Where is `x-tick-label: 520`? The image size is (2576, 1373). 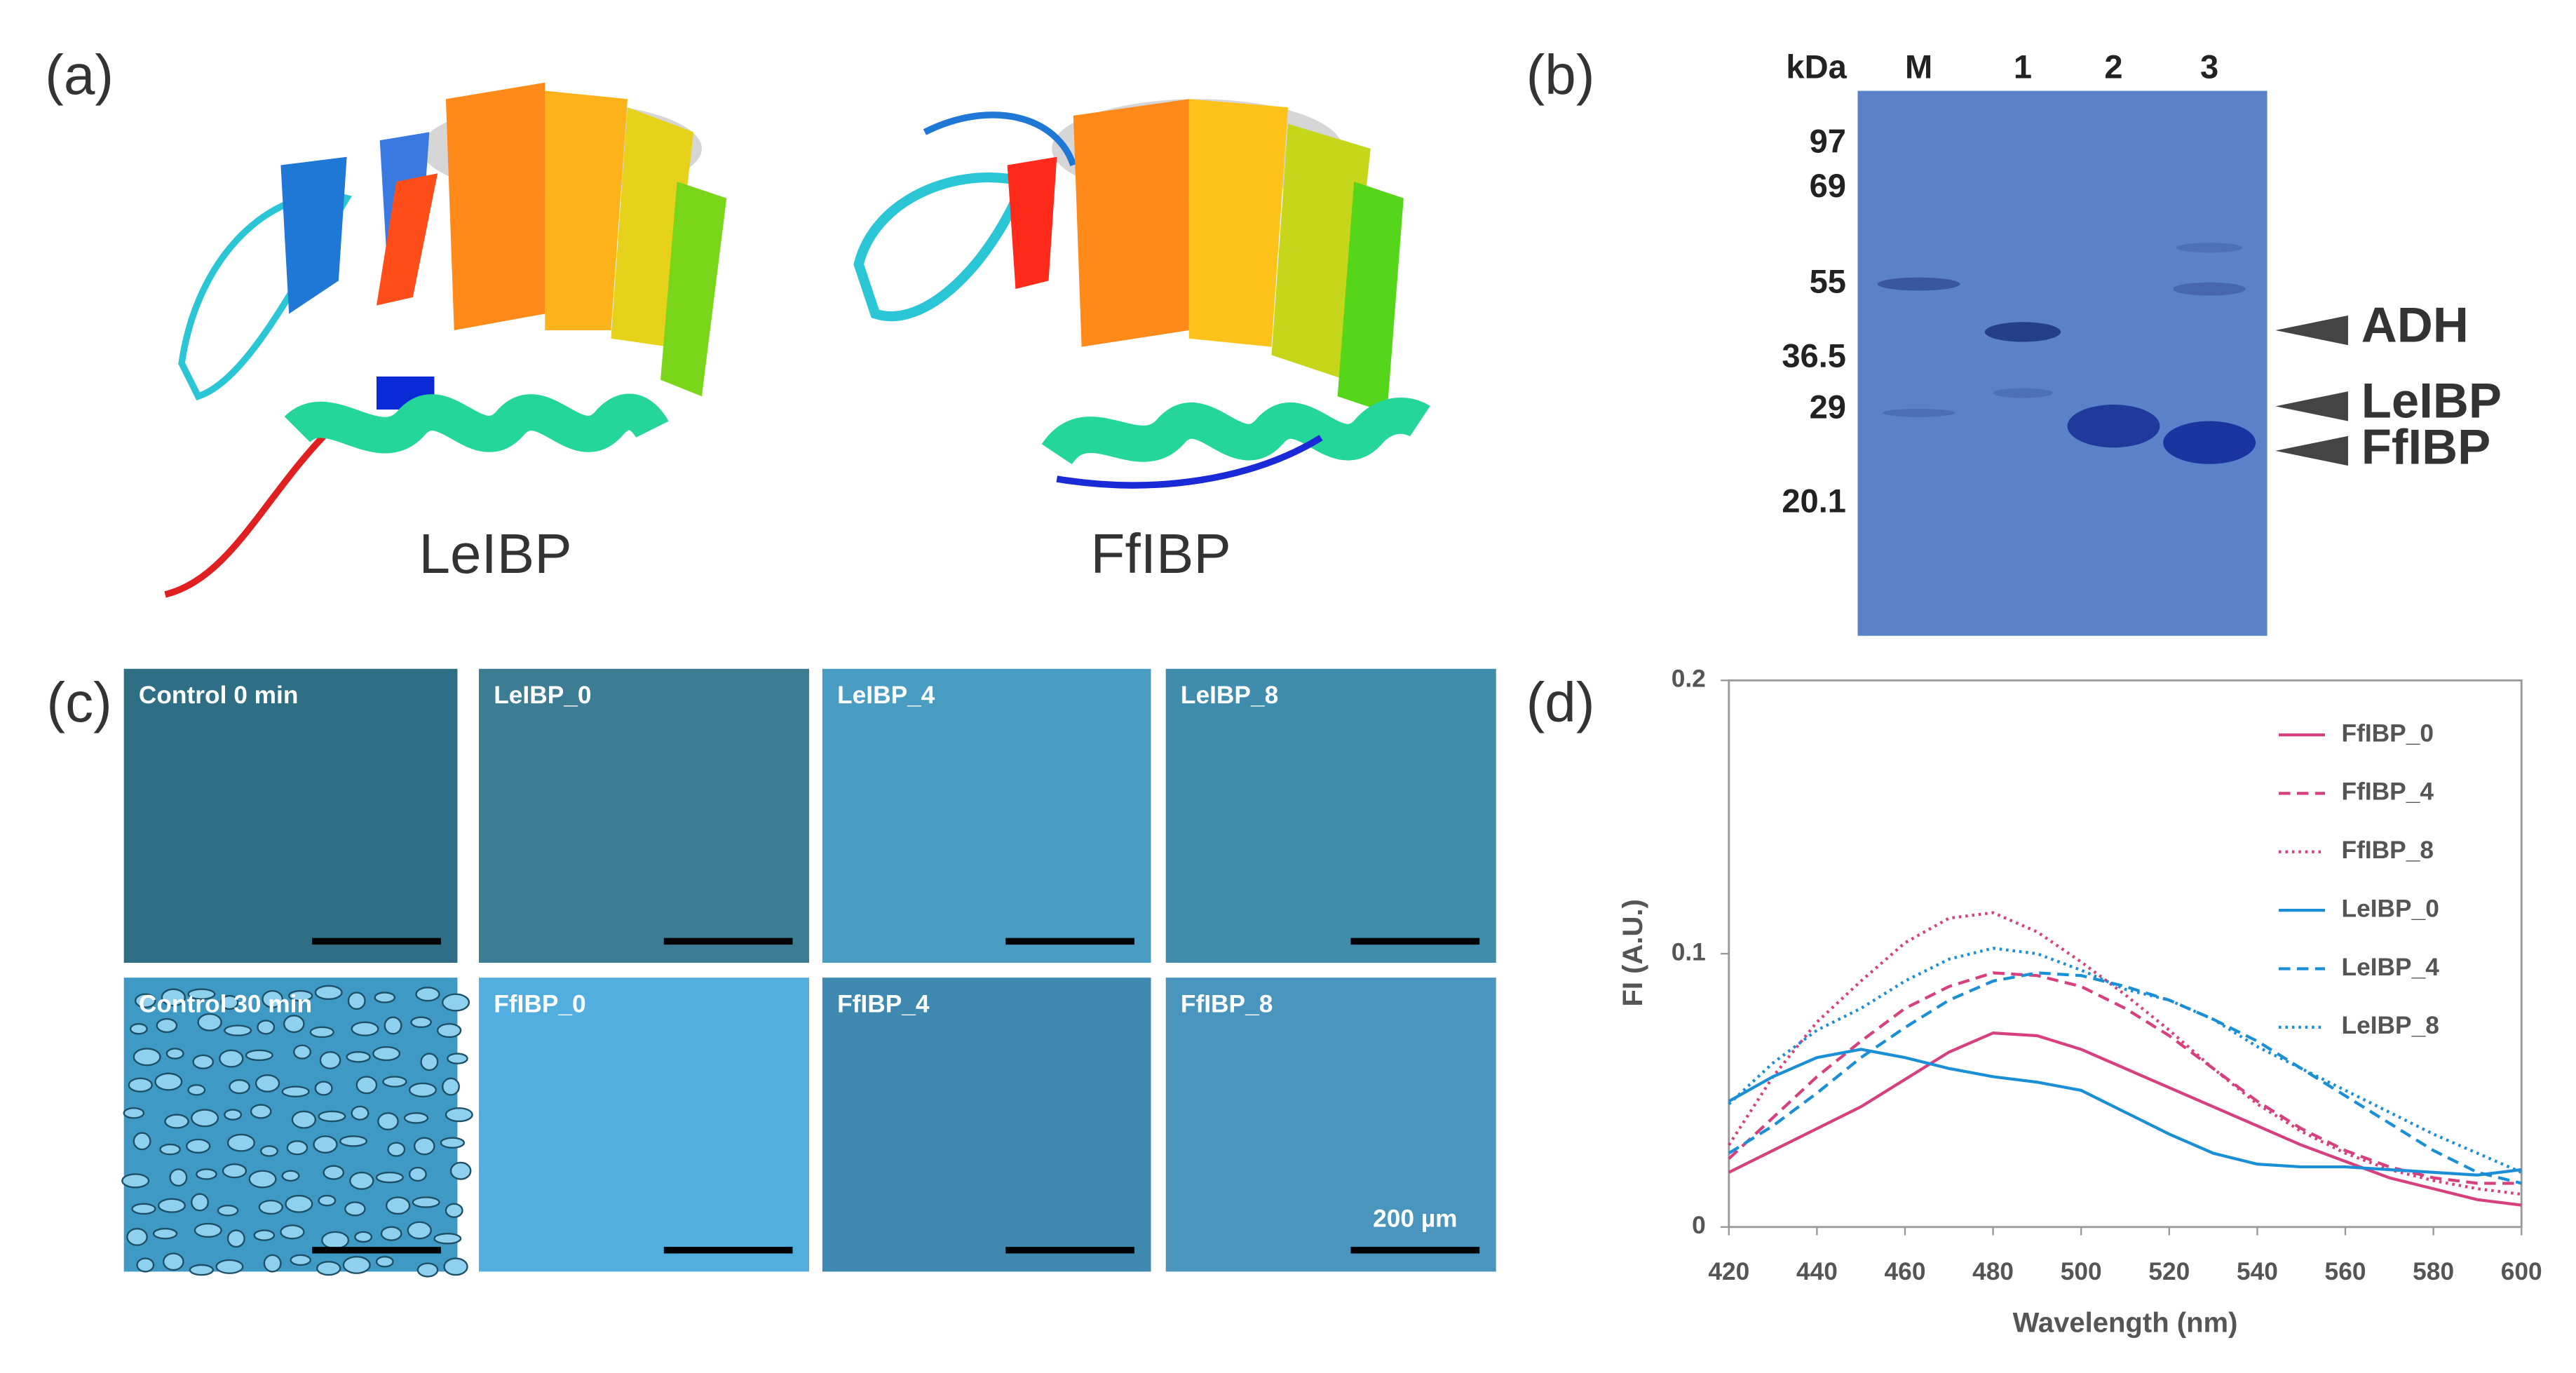
x-tick-label: 520 is located at coordinates (2169, 1271).